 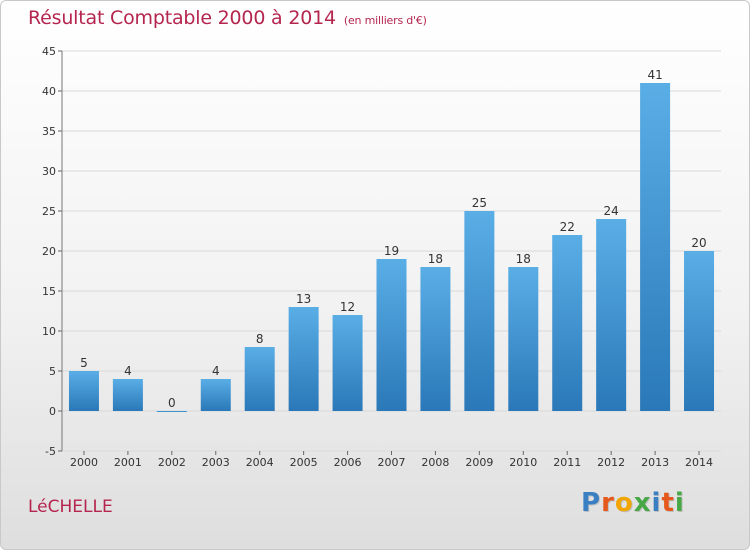 I want to click on data-label-2006: 12, so click(x=347, y=307).